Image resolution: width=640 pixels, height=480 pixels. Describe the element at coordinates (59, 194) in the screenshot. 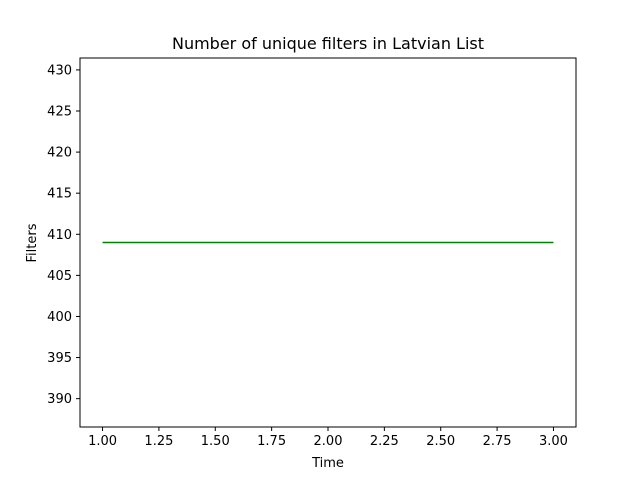

I see `y-tick-label: 415` at that location.